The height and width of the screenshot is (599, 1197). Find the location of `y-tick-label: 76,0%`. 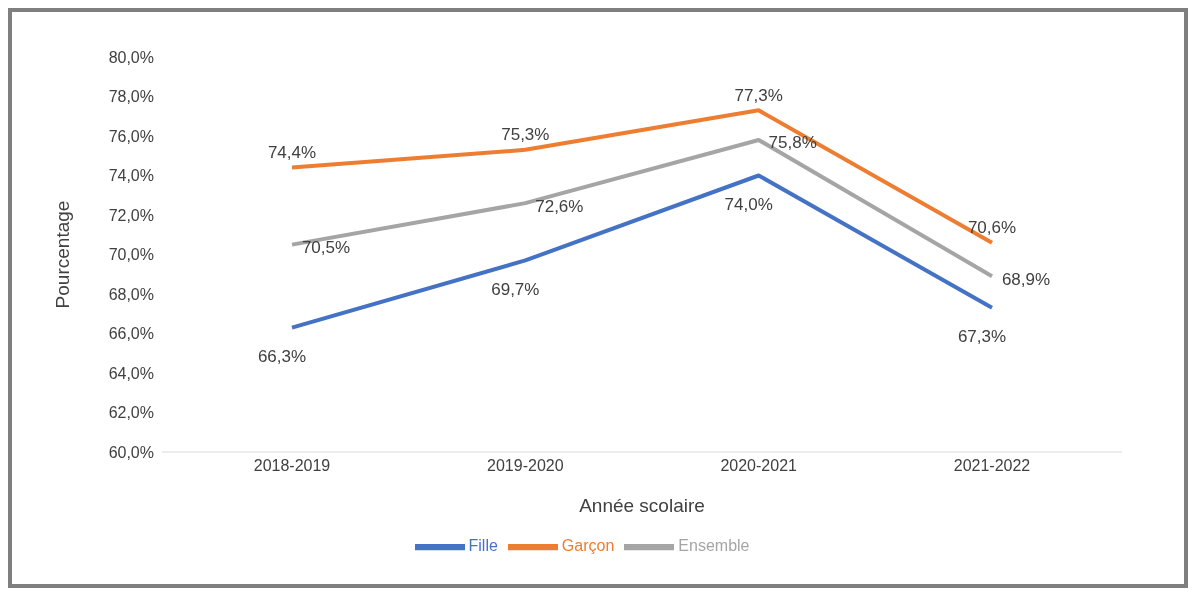

y-tick-label: 76,0% is located at coordinates (131, 136).